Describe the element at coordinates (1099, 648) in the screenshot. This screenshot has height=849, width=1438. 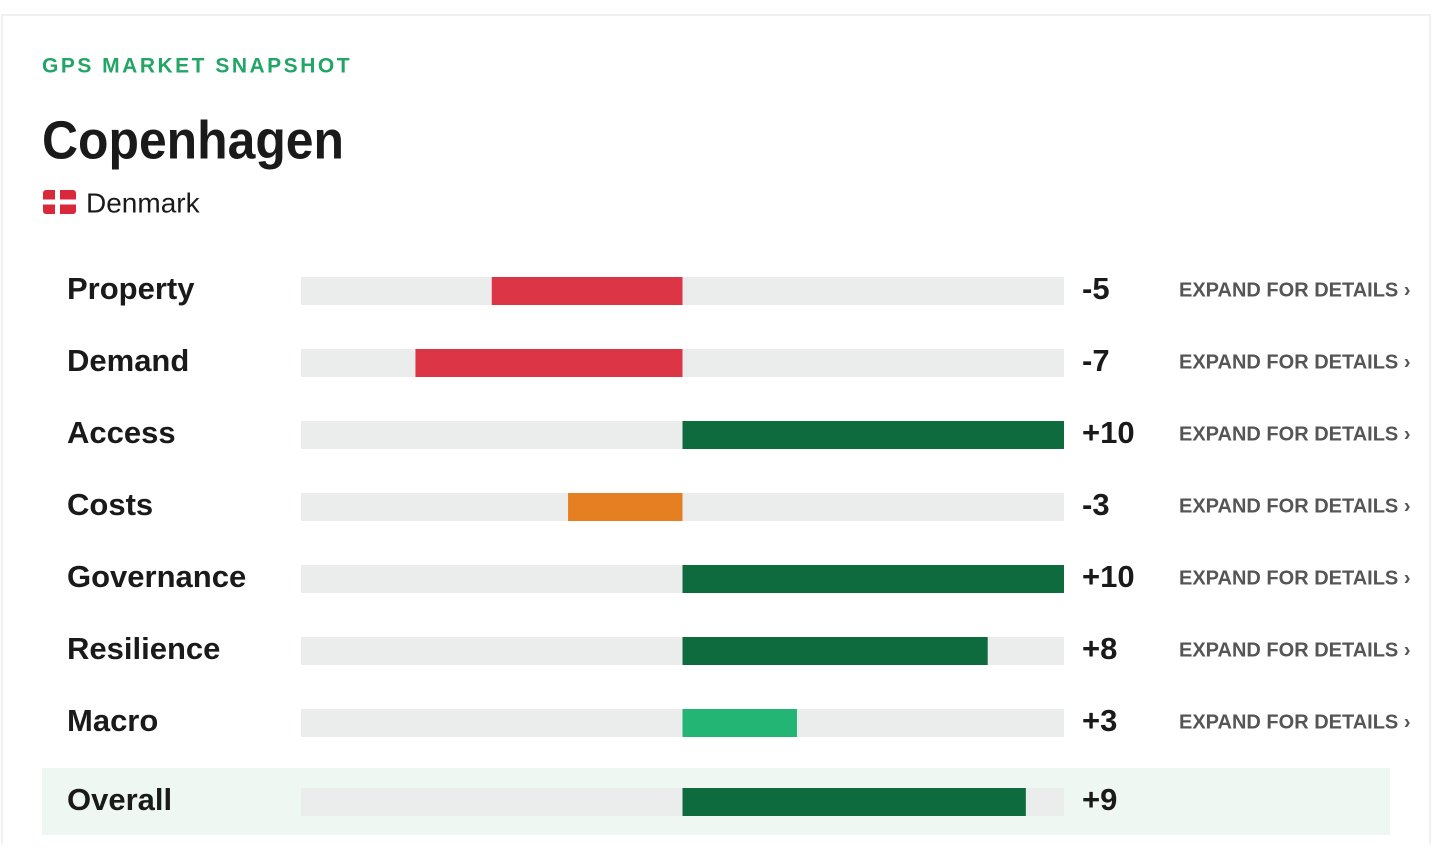
I see `value-label: +8` at that location.